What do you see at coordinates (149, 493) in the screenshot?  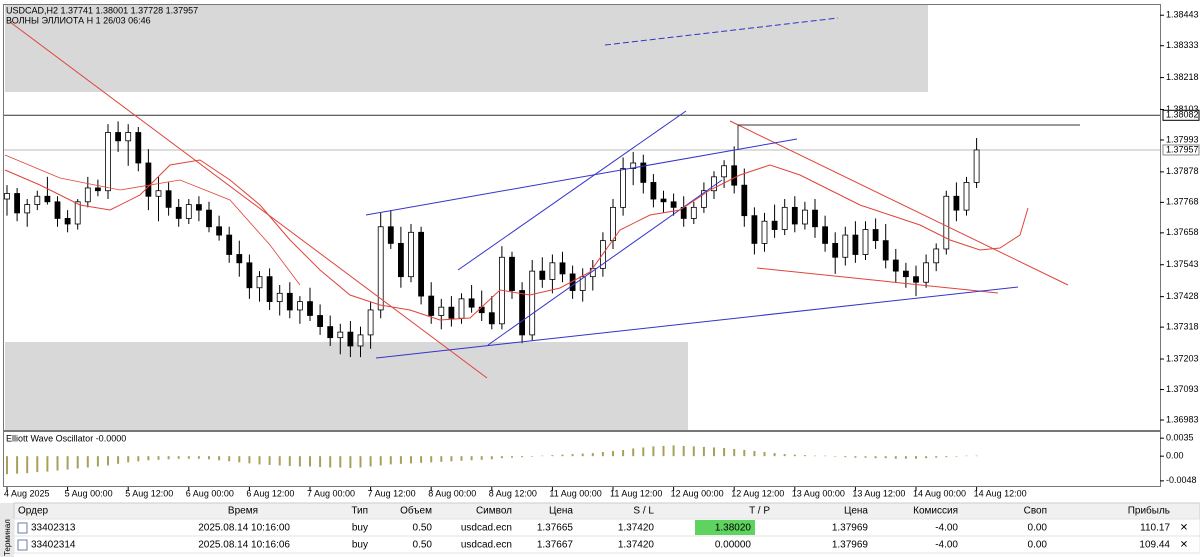 I see `time-label: 5 Aug 12:00` at bounding box center [149, 493].